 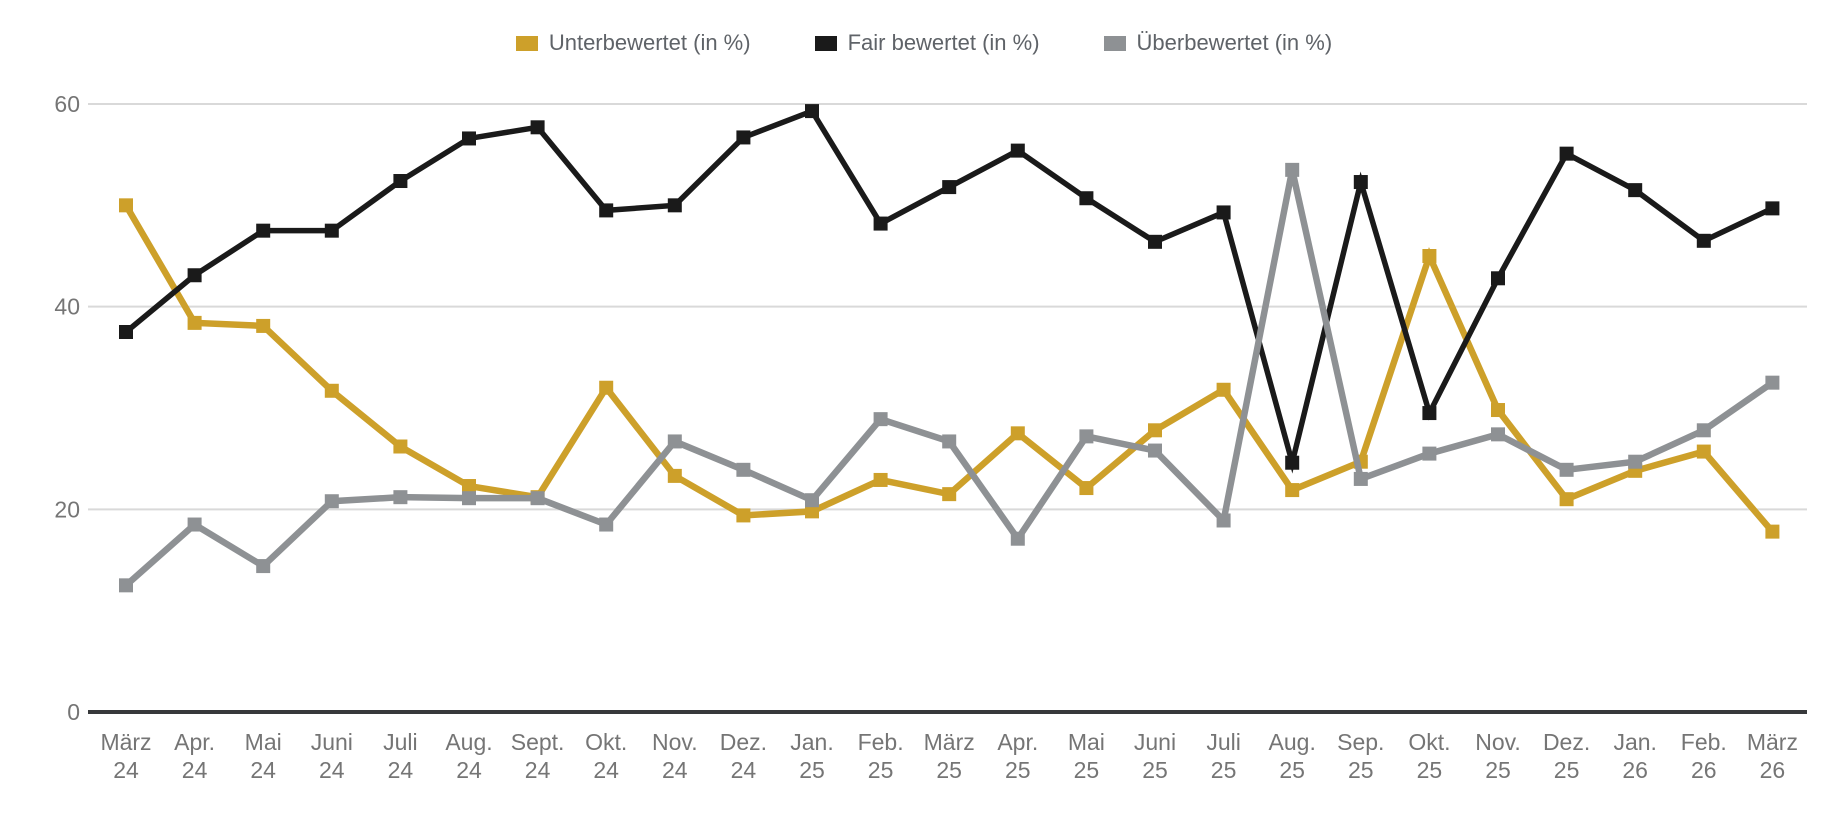 What do you see at coordinates (125, 756) in the screenshot?
I see `x-tick-label: März 24` at bounding box center [125, 756].